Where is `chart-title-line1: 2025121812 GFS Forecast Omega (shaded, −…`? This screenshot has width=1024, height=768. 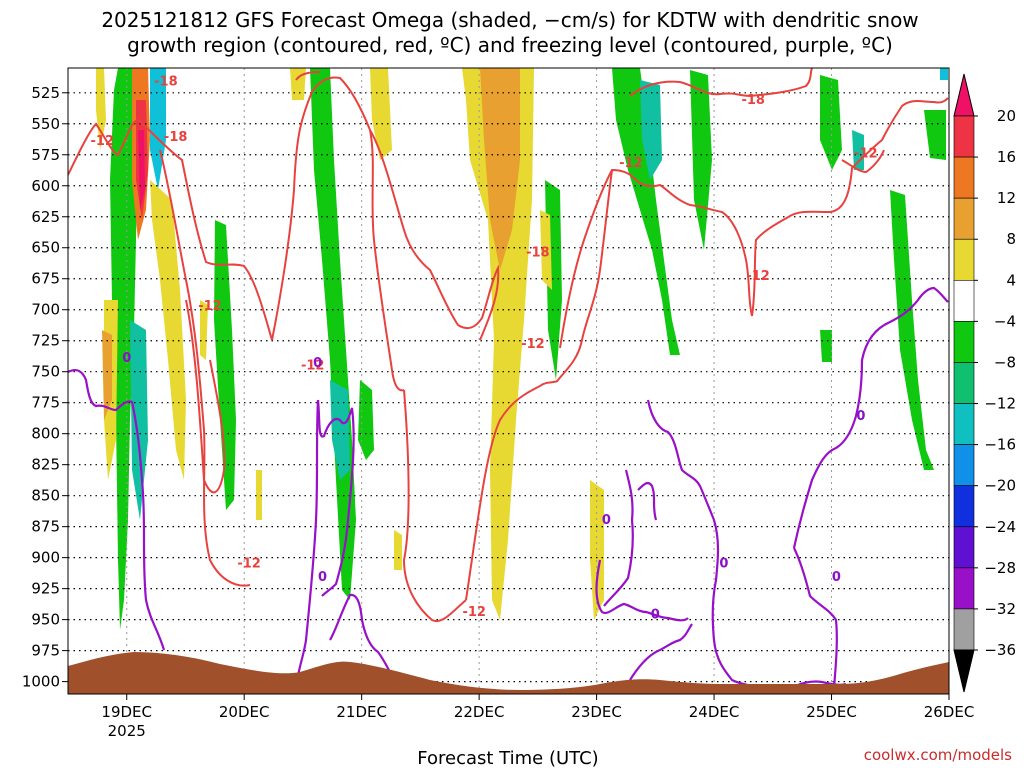 chart-title-line1: 2025121812 GFS Forecast Omega (shaded, −… is located at coordinates (509, 20).